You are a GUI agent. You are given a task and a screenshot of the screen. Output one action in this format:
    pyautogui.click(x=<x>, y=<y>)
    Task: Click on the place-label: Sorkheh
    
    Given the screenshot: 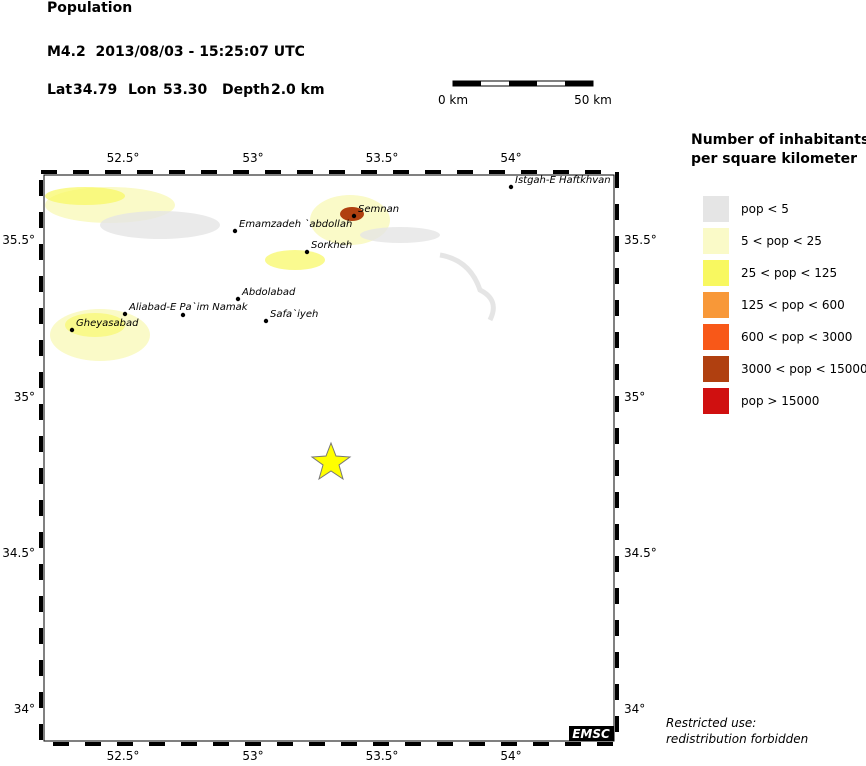 What is the action you would take?
    pyautogui.click(x=331, y=245)
    